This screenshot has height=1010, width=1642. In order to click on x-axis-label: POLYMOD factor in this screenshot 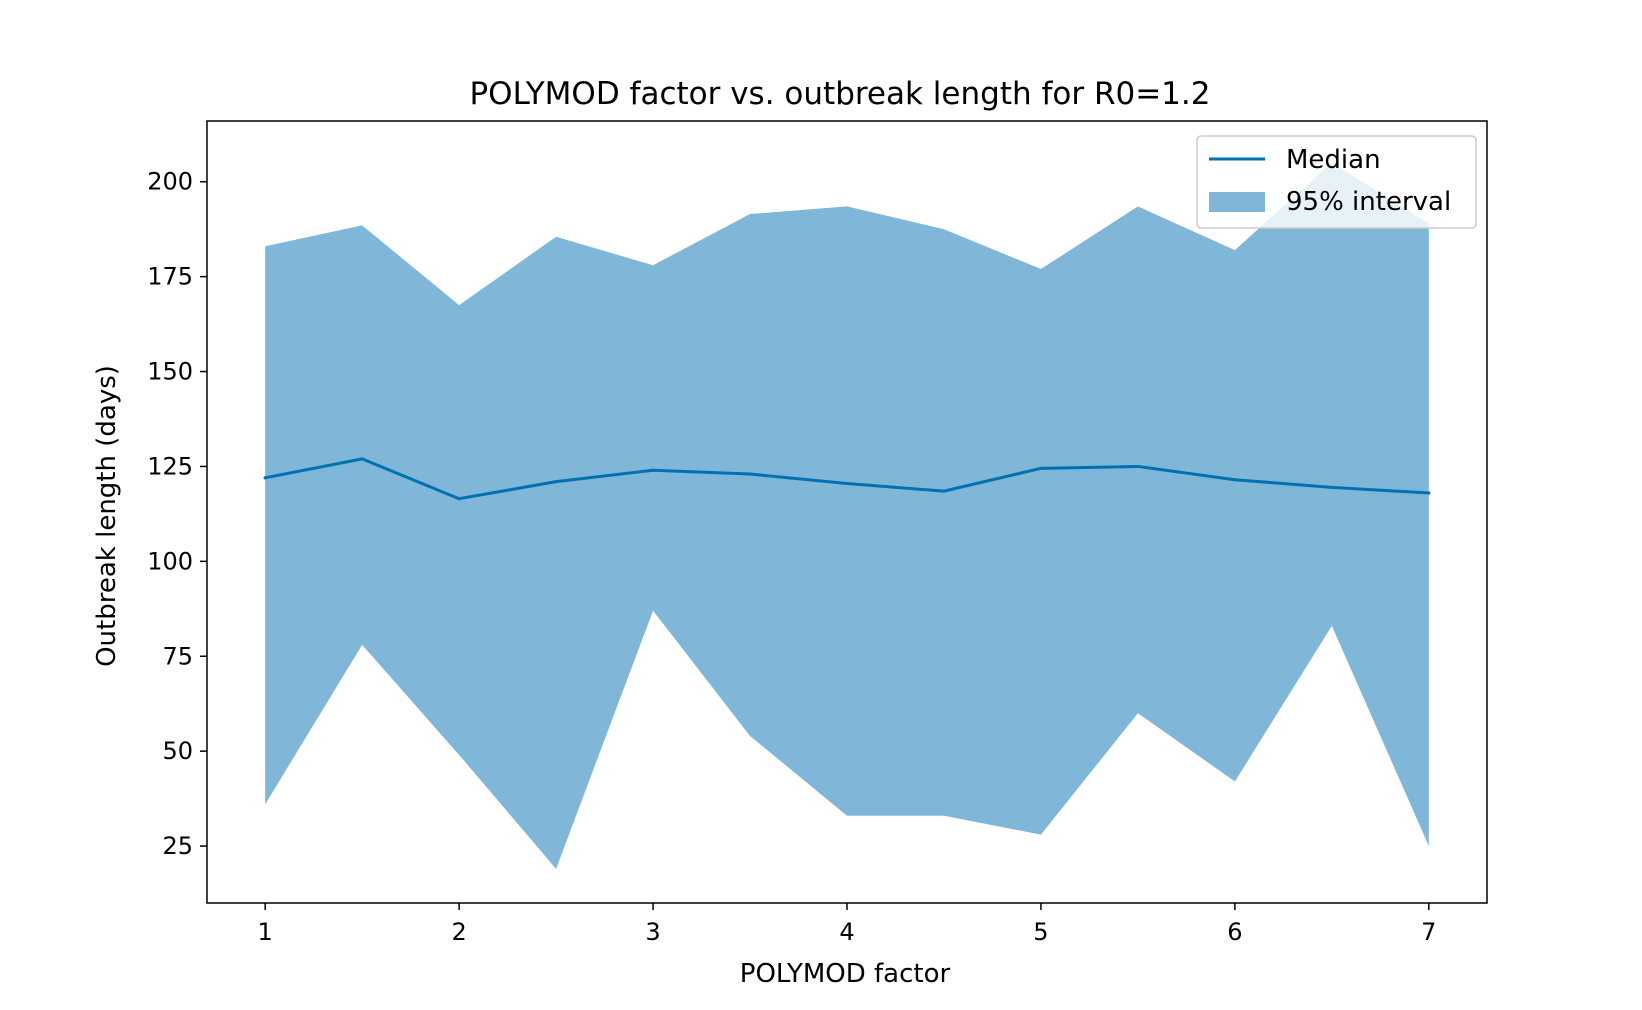, I will do `click(845, 974)`.